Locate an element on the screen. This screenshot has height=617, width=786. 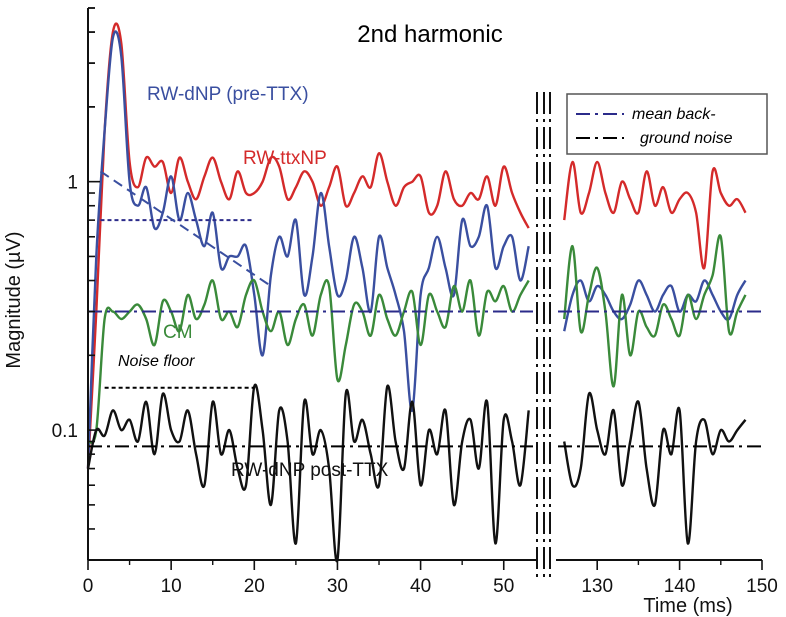
y-axis-title: Magnitude (µV) is located at coordinates (14, 299).